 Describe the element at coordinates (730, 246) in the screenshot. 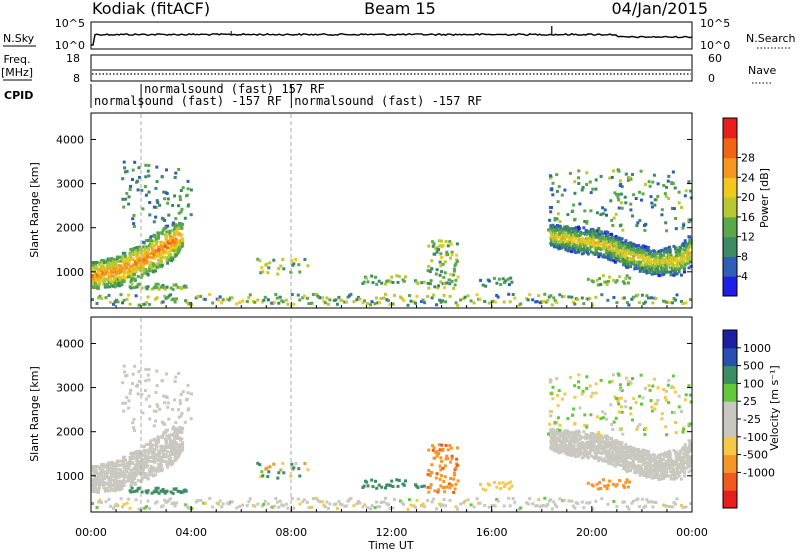

I see `power-colorbar-cell` at that location.